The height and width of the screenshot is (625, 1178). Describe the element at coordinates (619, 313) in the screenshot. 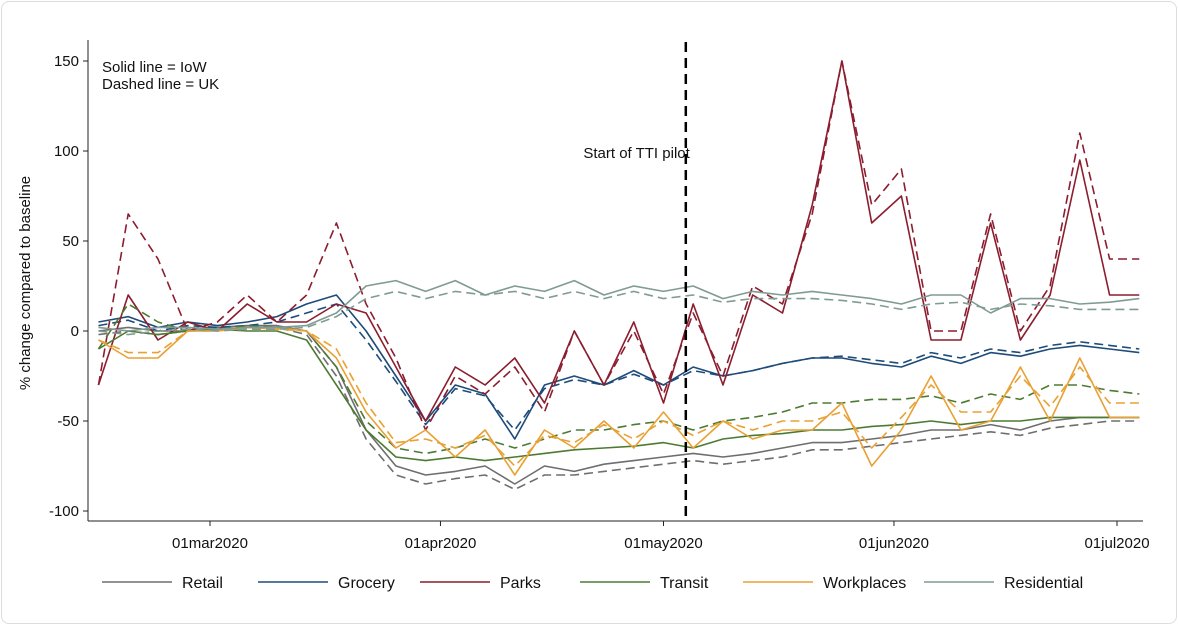

I see `series-residential-uk` at that location.